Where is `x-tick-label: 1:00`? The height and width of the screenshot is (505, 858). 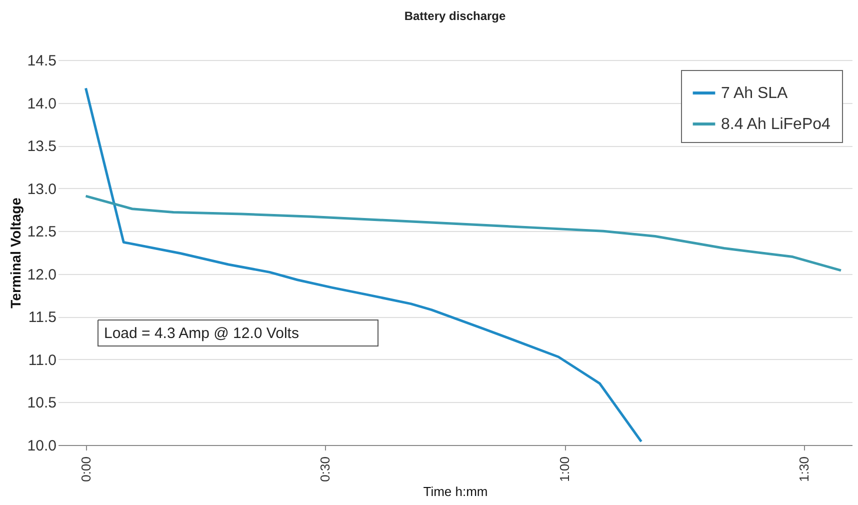
x-tick-label: 1:00 is located at coordinates (564, 469).